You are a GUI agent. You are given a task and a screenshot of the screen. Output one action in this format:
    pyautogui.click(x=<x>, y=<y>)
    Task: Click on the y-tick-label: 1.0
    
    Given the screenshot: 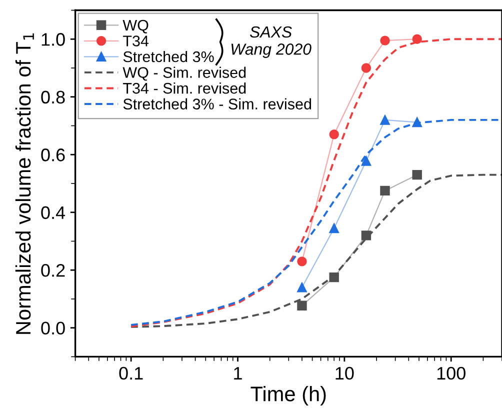 What is the action you would take?
    pyautogui.click(x=53, y=39)
    